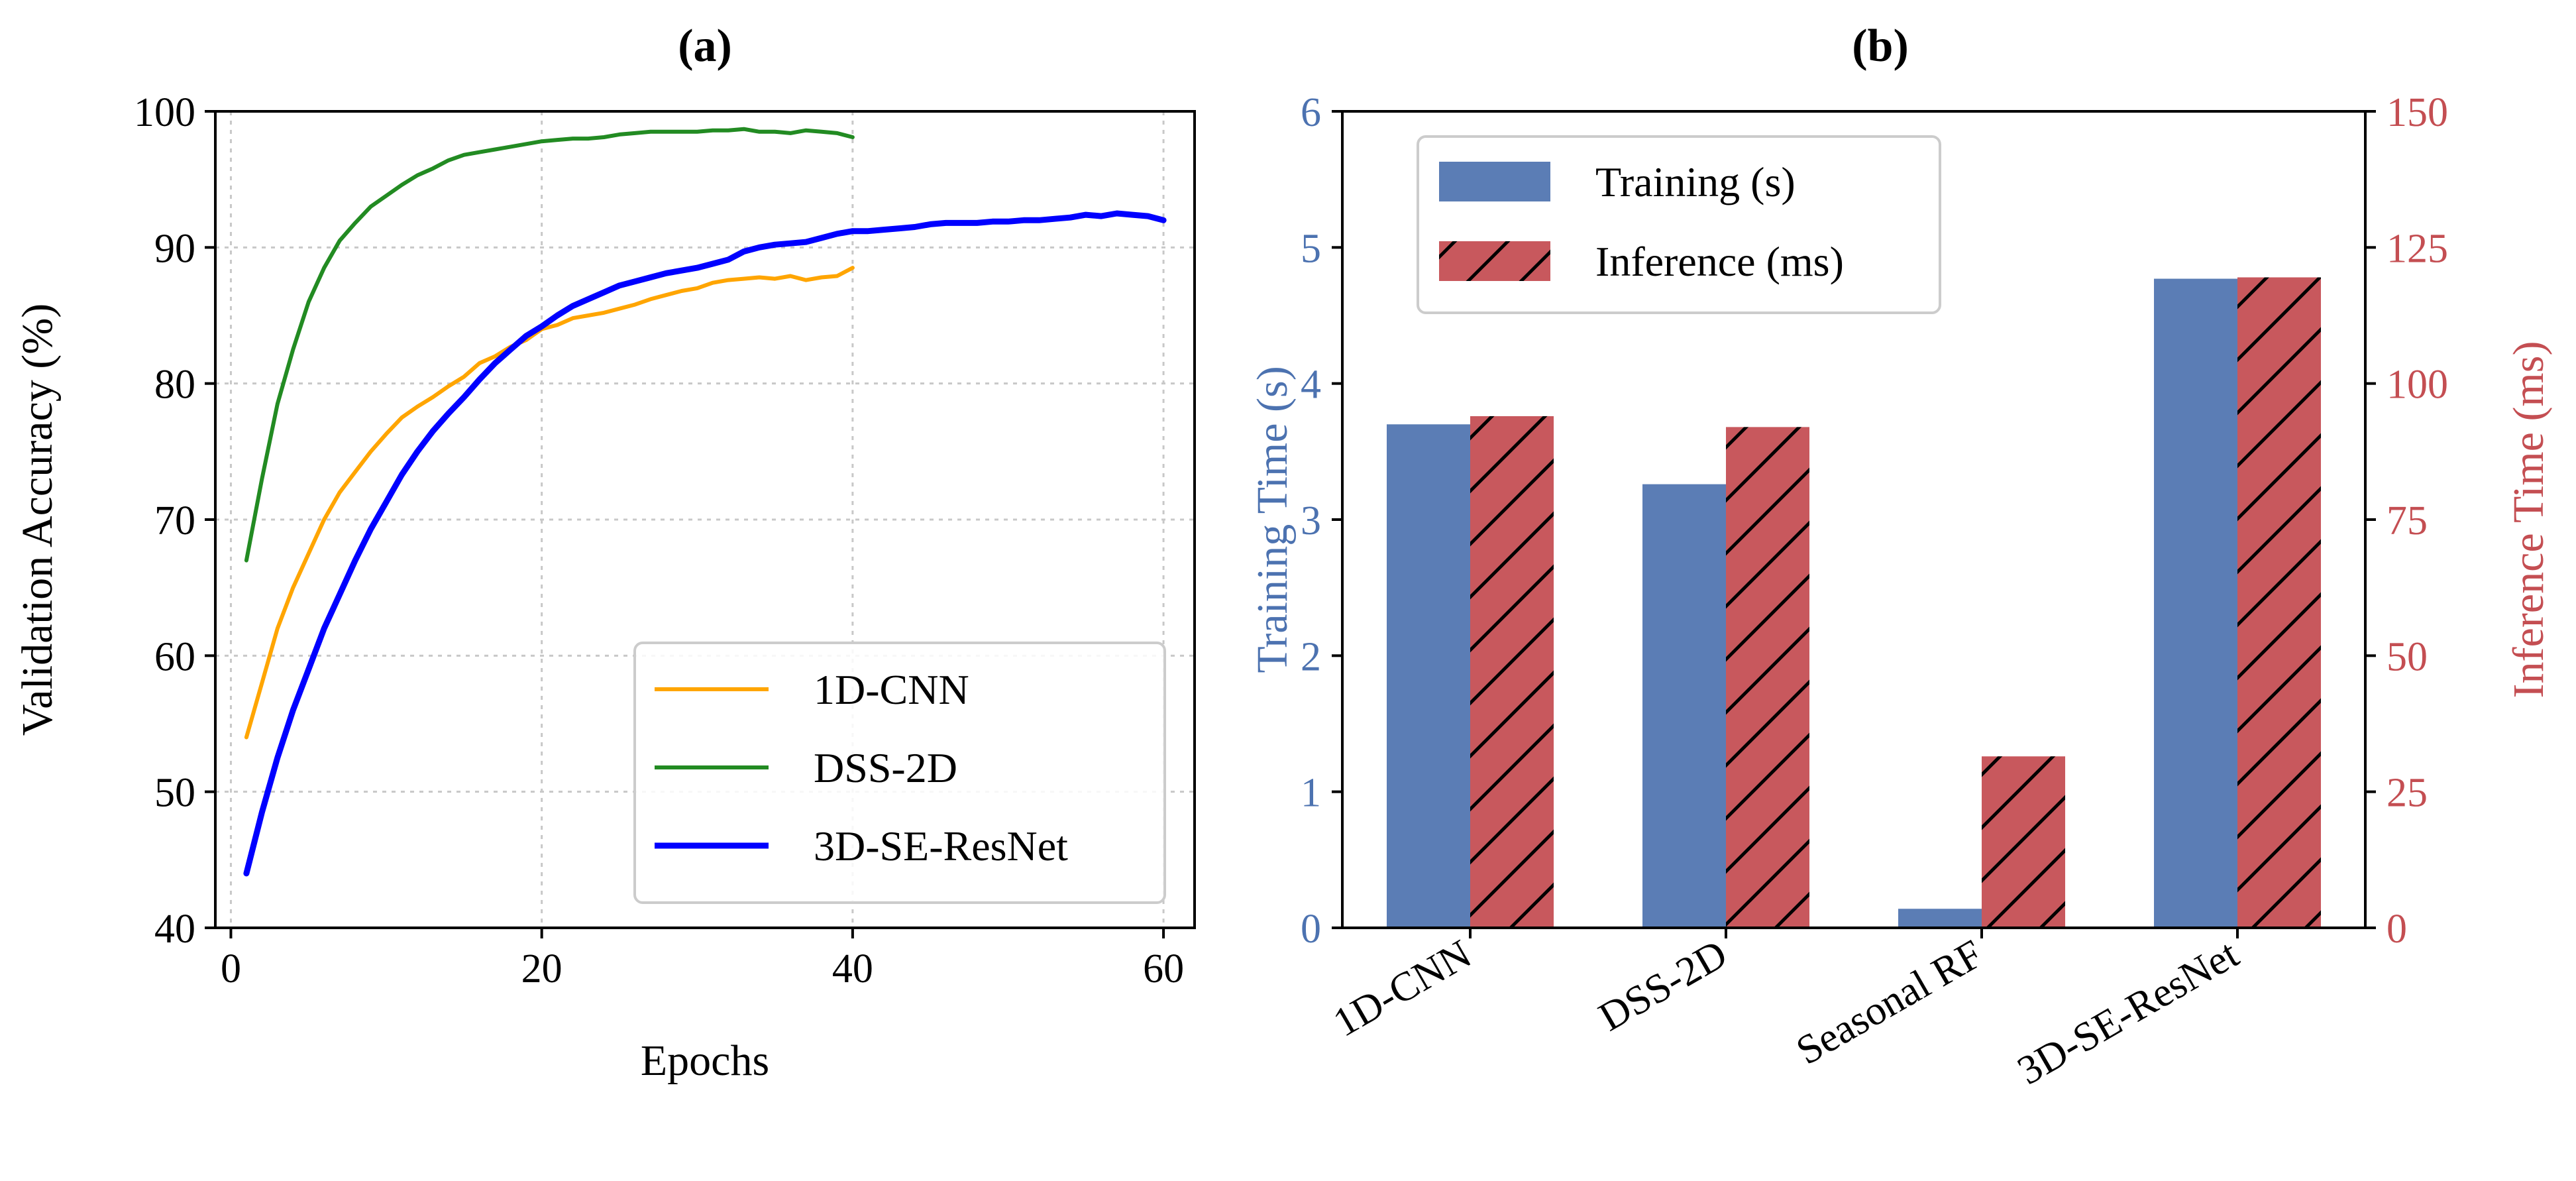  I want to click on legend-dss-2d-label: DSS-2D, so click(885, 767).